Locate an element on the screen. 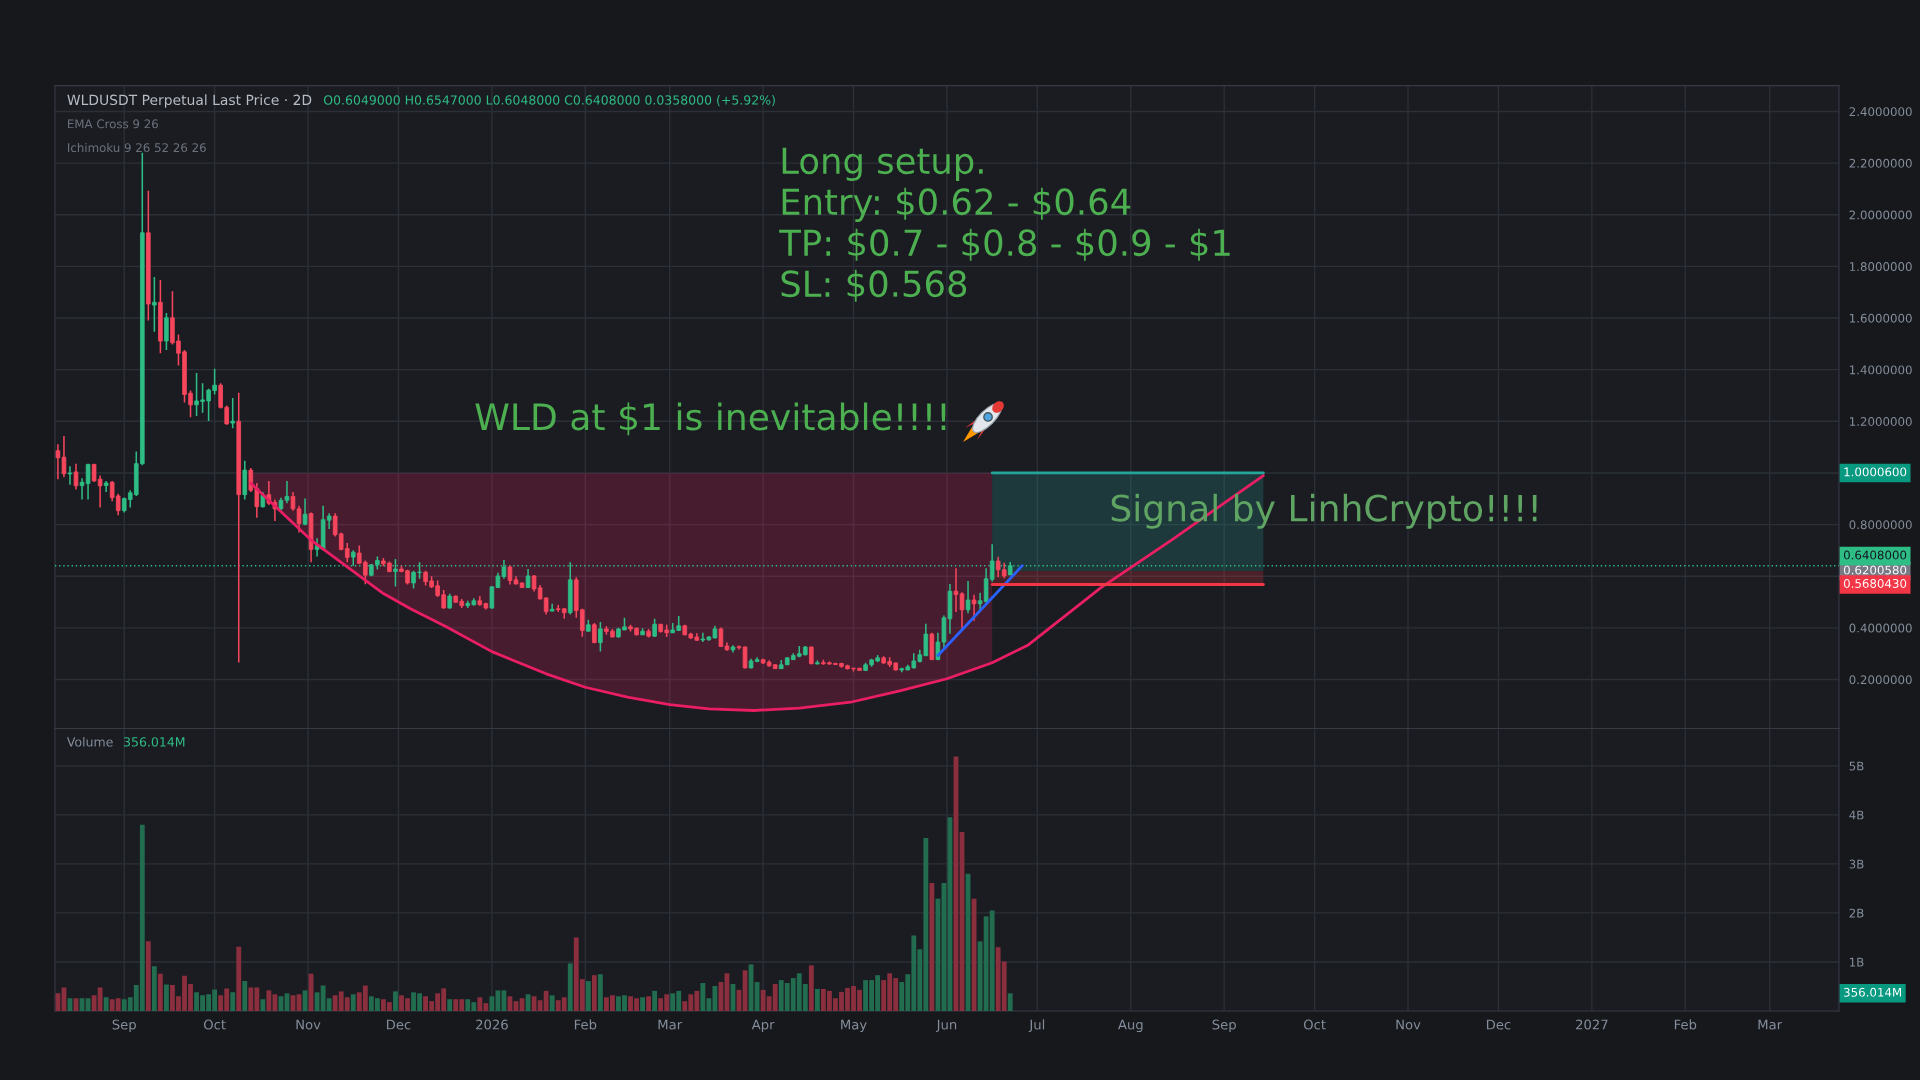 The height and width of the screenshot is (1080, 1920). annotation: WLD at $1 is inevitable!!!! is located at coordinates (710, 419).